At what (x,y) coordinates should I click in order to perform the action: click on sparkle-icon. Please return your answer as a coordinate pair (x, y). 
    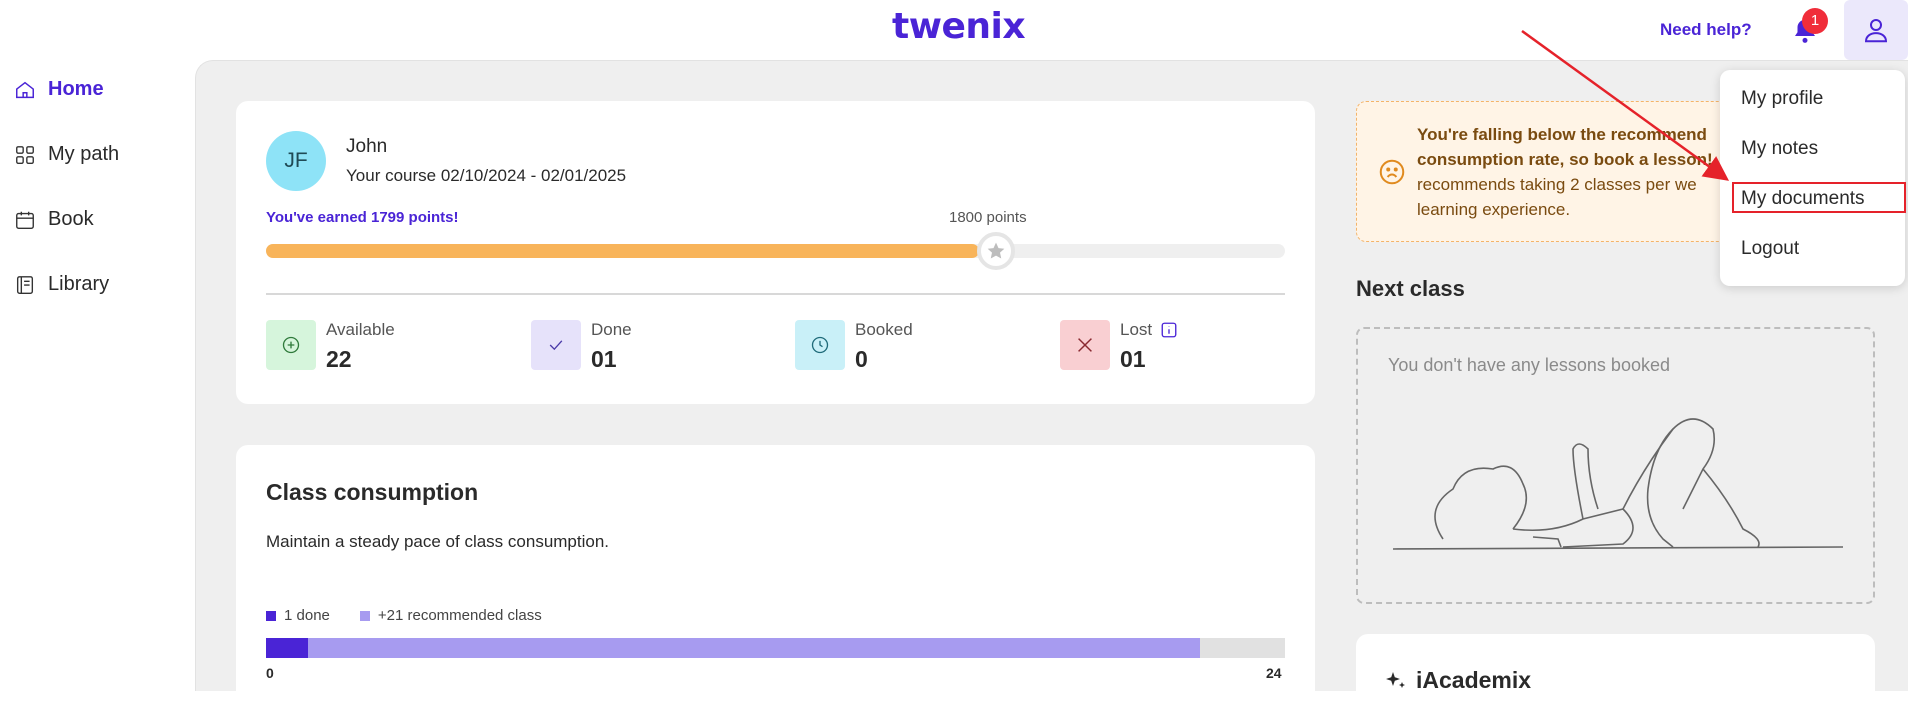
    Looking at the image, I should click on (1395, 680).